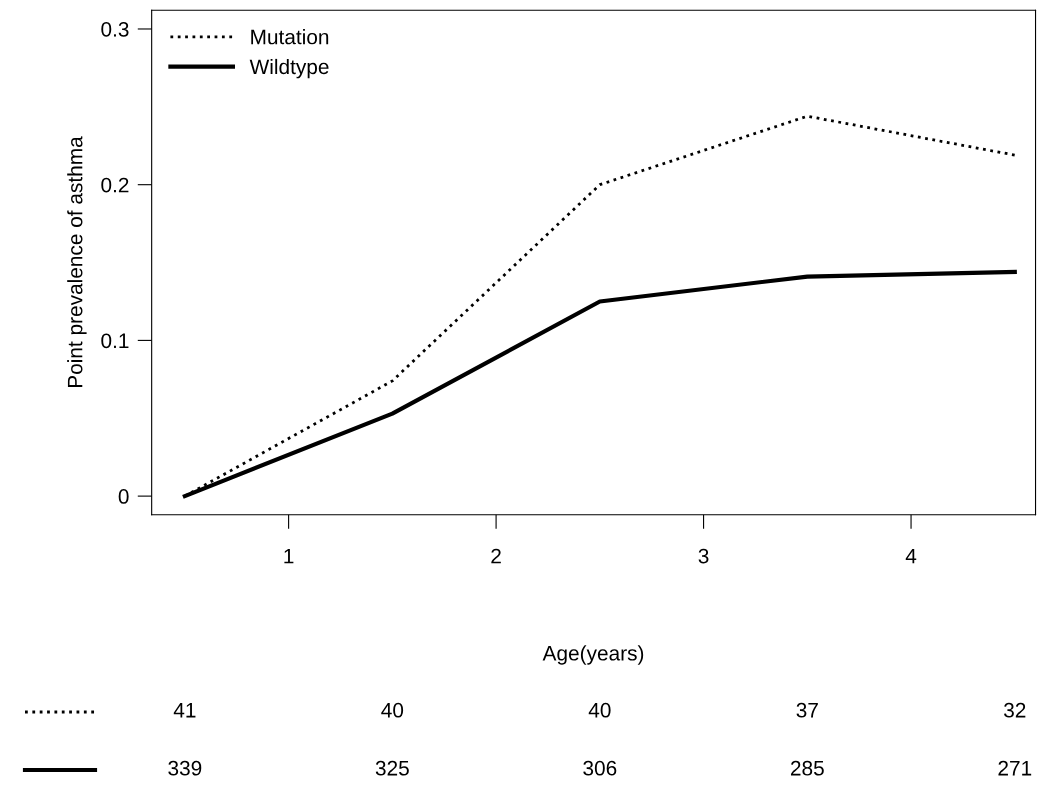 This screenshot has width=1046, height=792. I want to click on x-tick-label: 1, so click(289, 556).